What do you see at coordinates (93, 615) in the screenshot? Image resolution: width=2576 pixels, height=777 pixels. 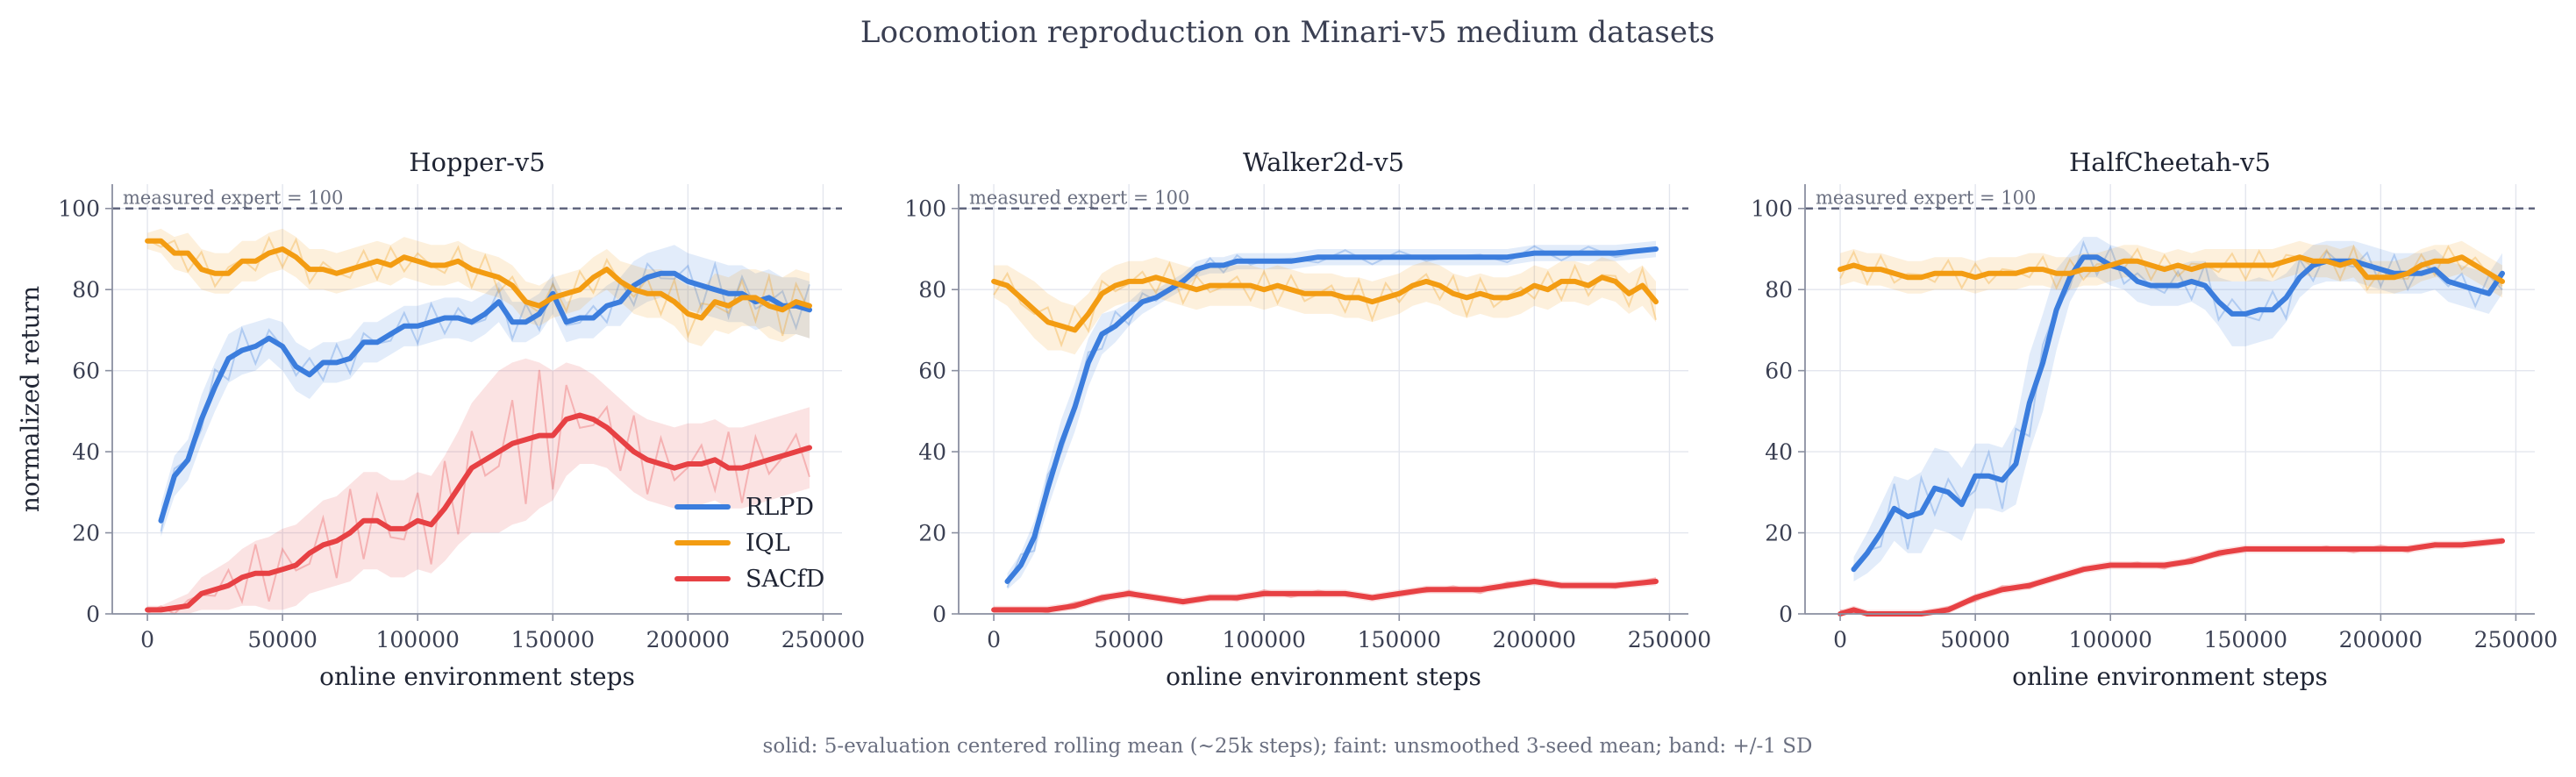 I see `y-tick-label: 0` at bounding box center [93, 615].